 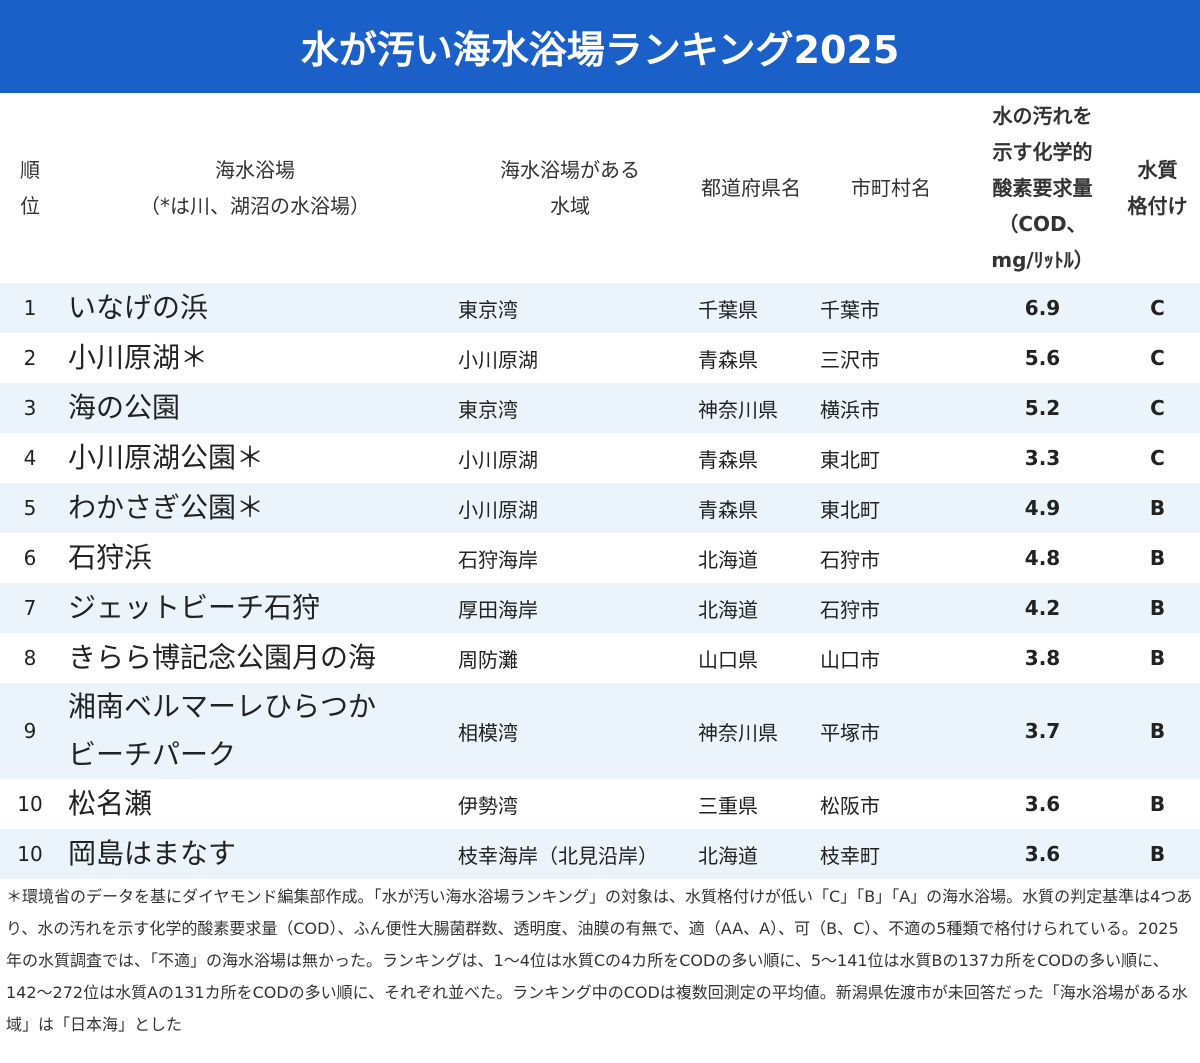 What do you see at coordinates (850, 659) in the screenshot?
I see `table-cell: 山口市` at bounding box center [850, 659].